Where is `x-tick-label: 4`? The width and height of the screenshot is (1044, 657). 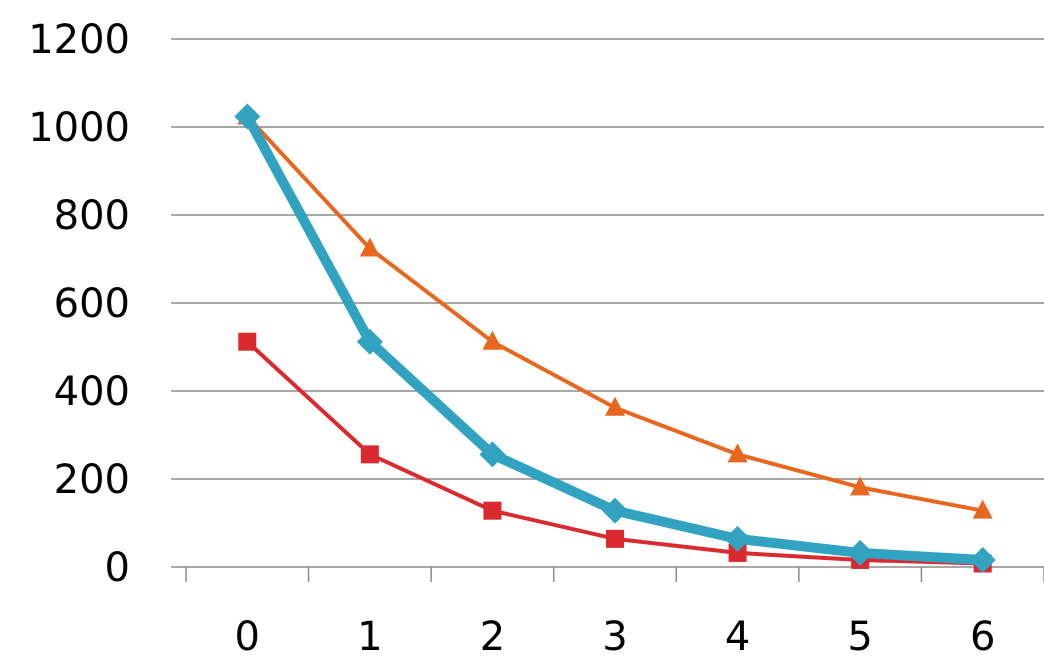
x-tick-label: 4 is located at coordinates (737, 635).